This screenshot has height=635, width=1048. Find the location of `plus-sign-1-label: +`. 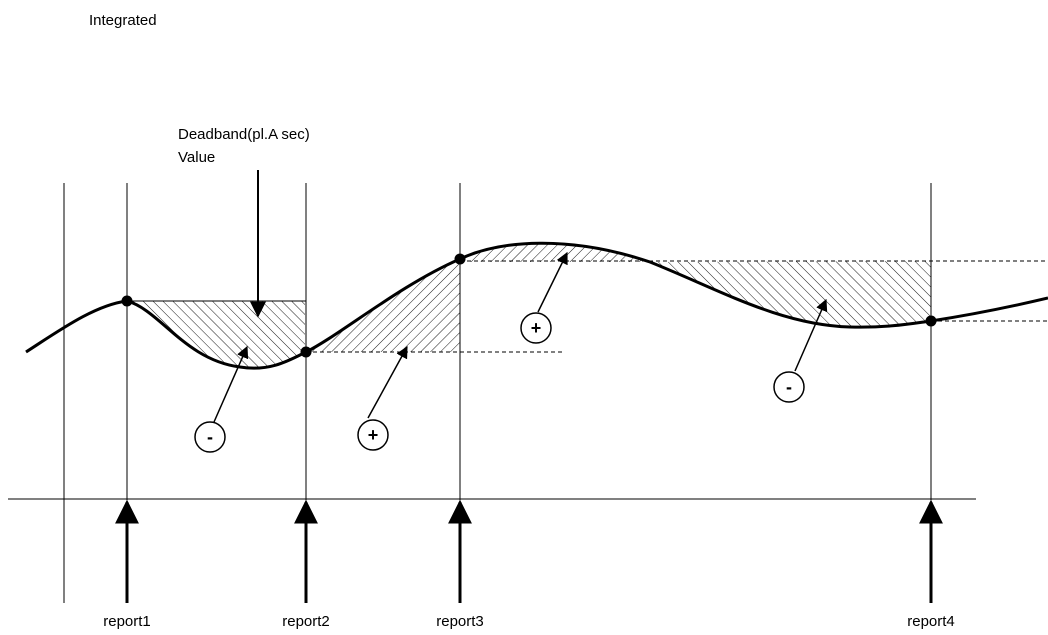

plus-sign-1-label: + is located at coordinates (373, 435).